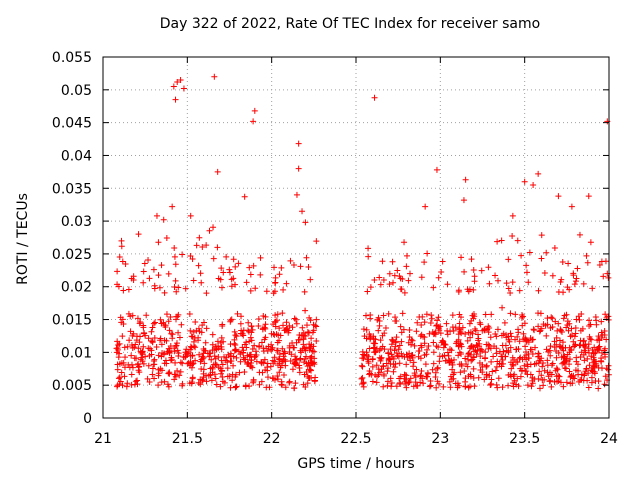 The image size is (640, 480). Describe the element at coordinates (356, 464) in the screenshot. I see `x-axis-label: GPS time / hours` at that location.